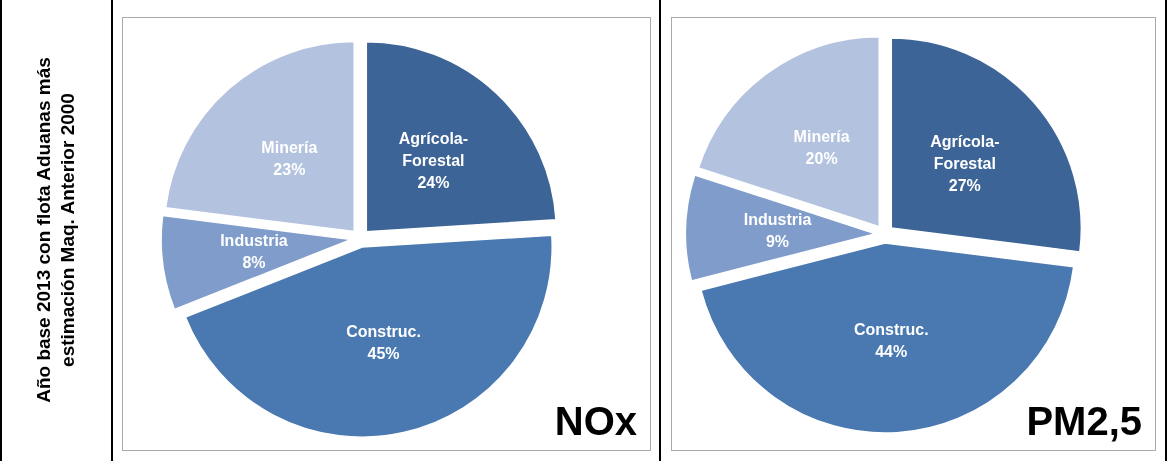  I want to click on data-label: 44%, so click(891, 352).